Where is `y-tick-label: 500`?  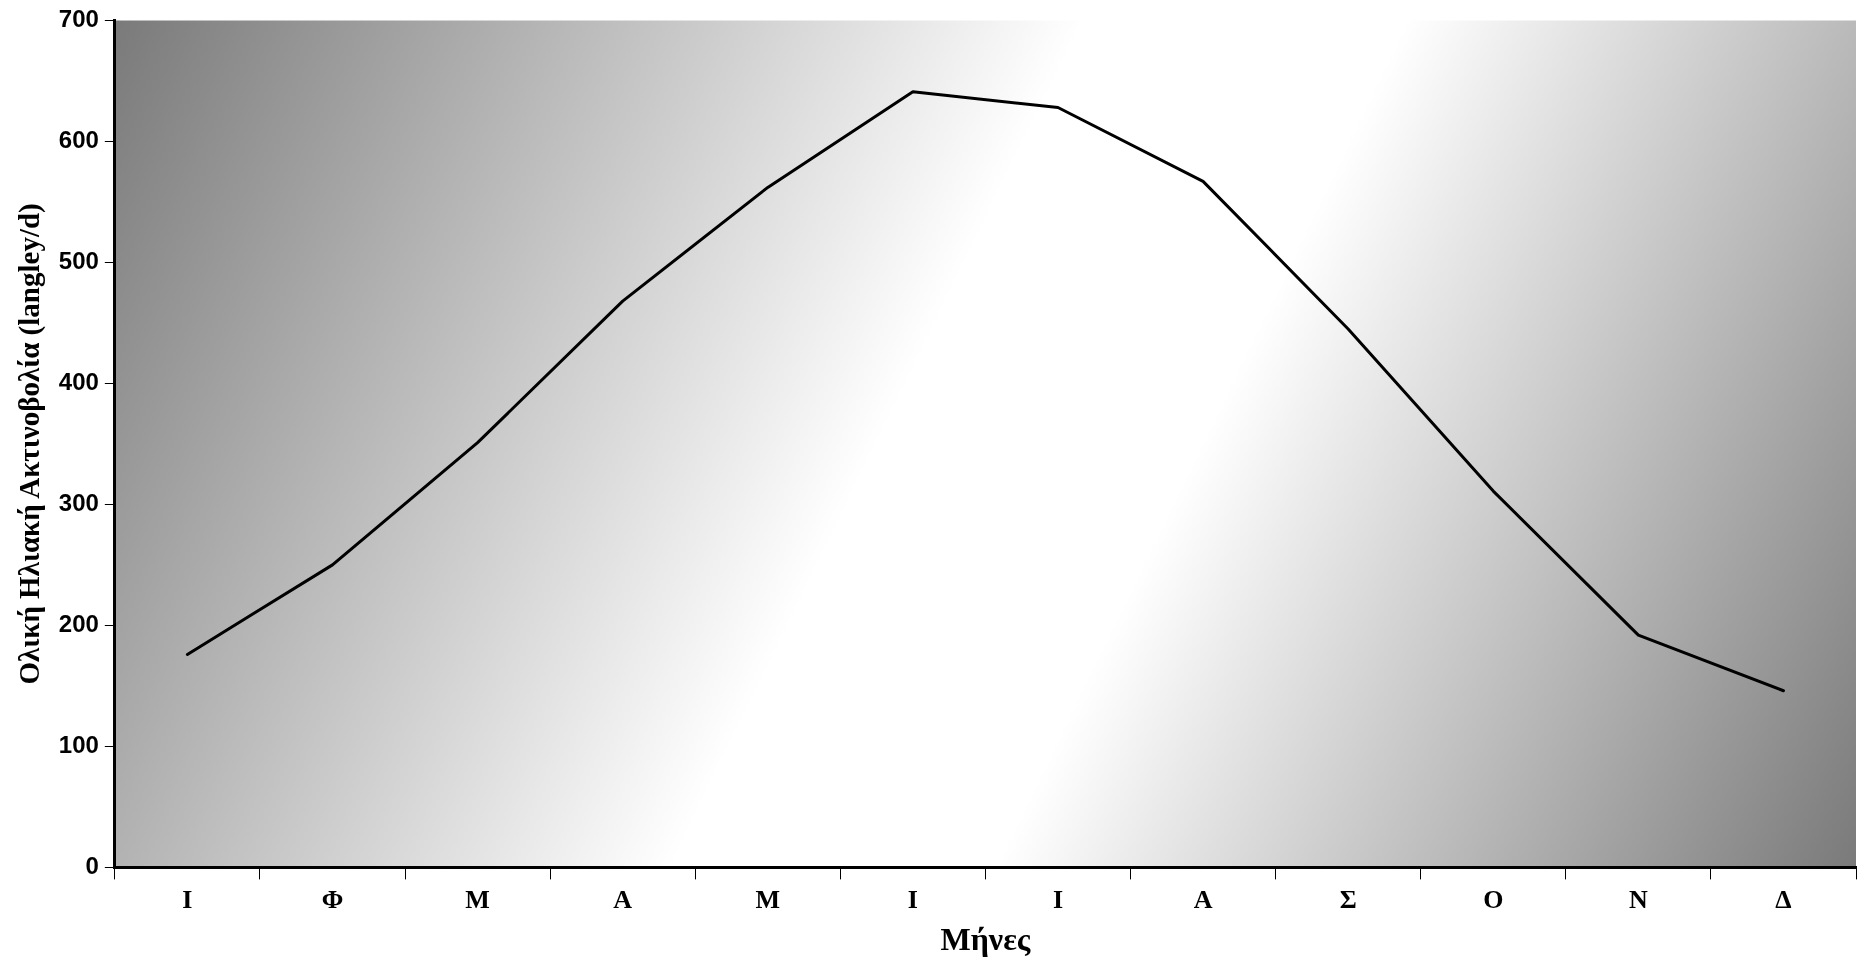
y-tick-label: 500 is located at coordinates (78, 261).